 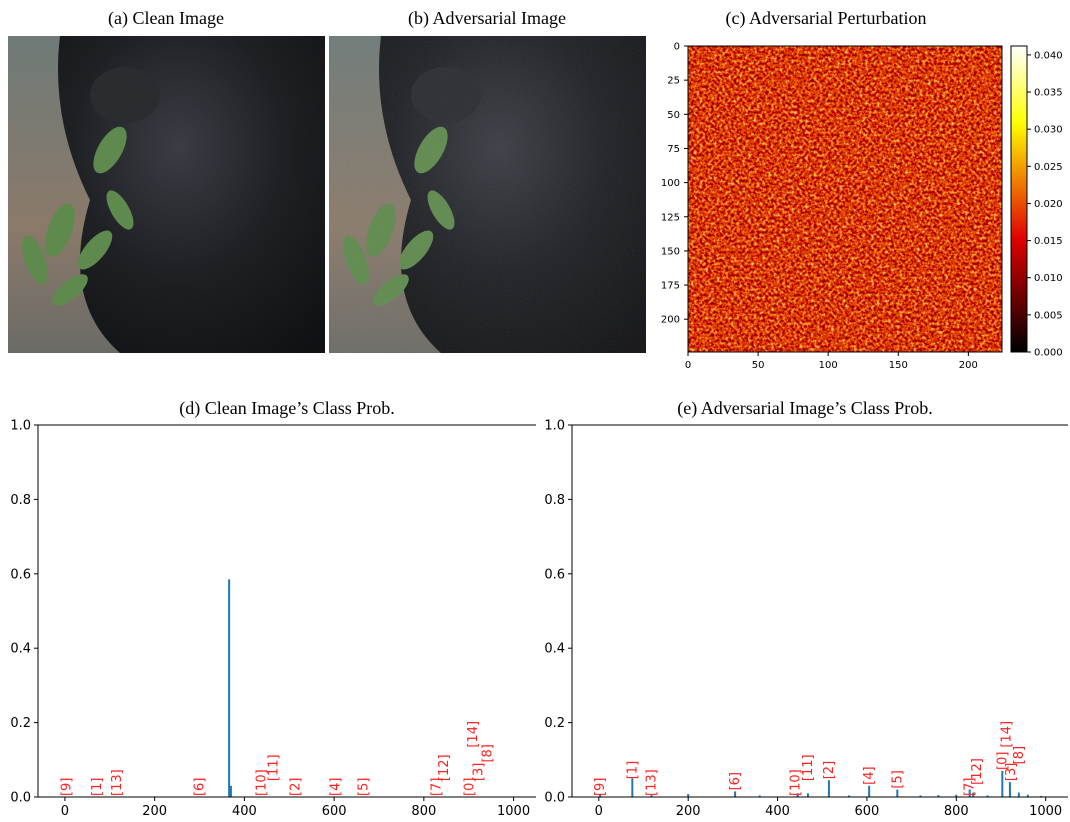 I want to click on chart-title: (d) Clean Image’s Class Prob., so click(x=286, y=408).